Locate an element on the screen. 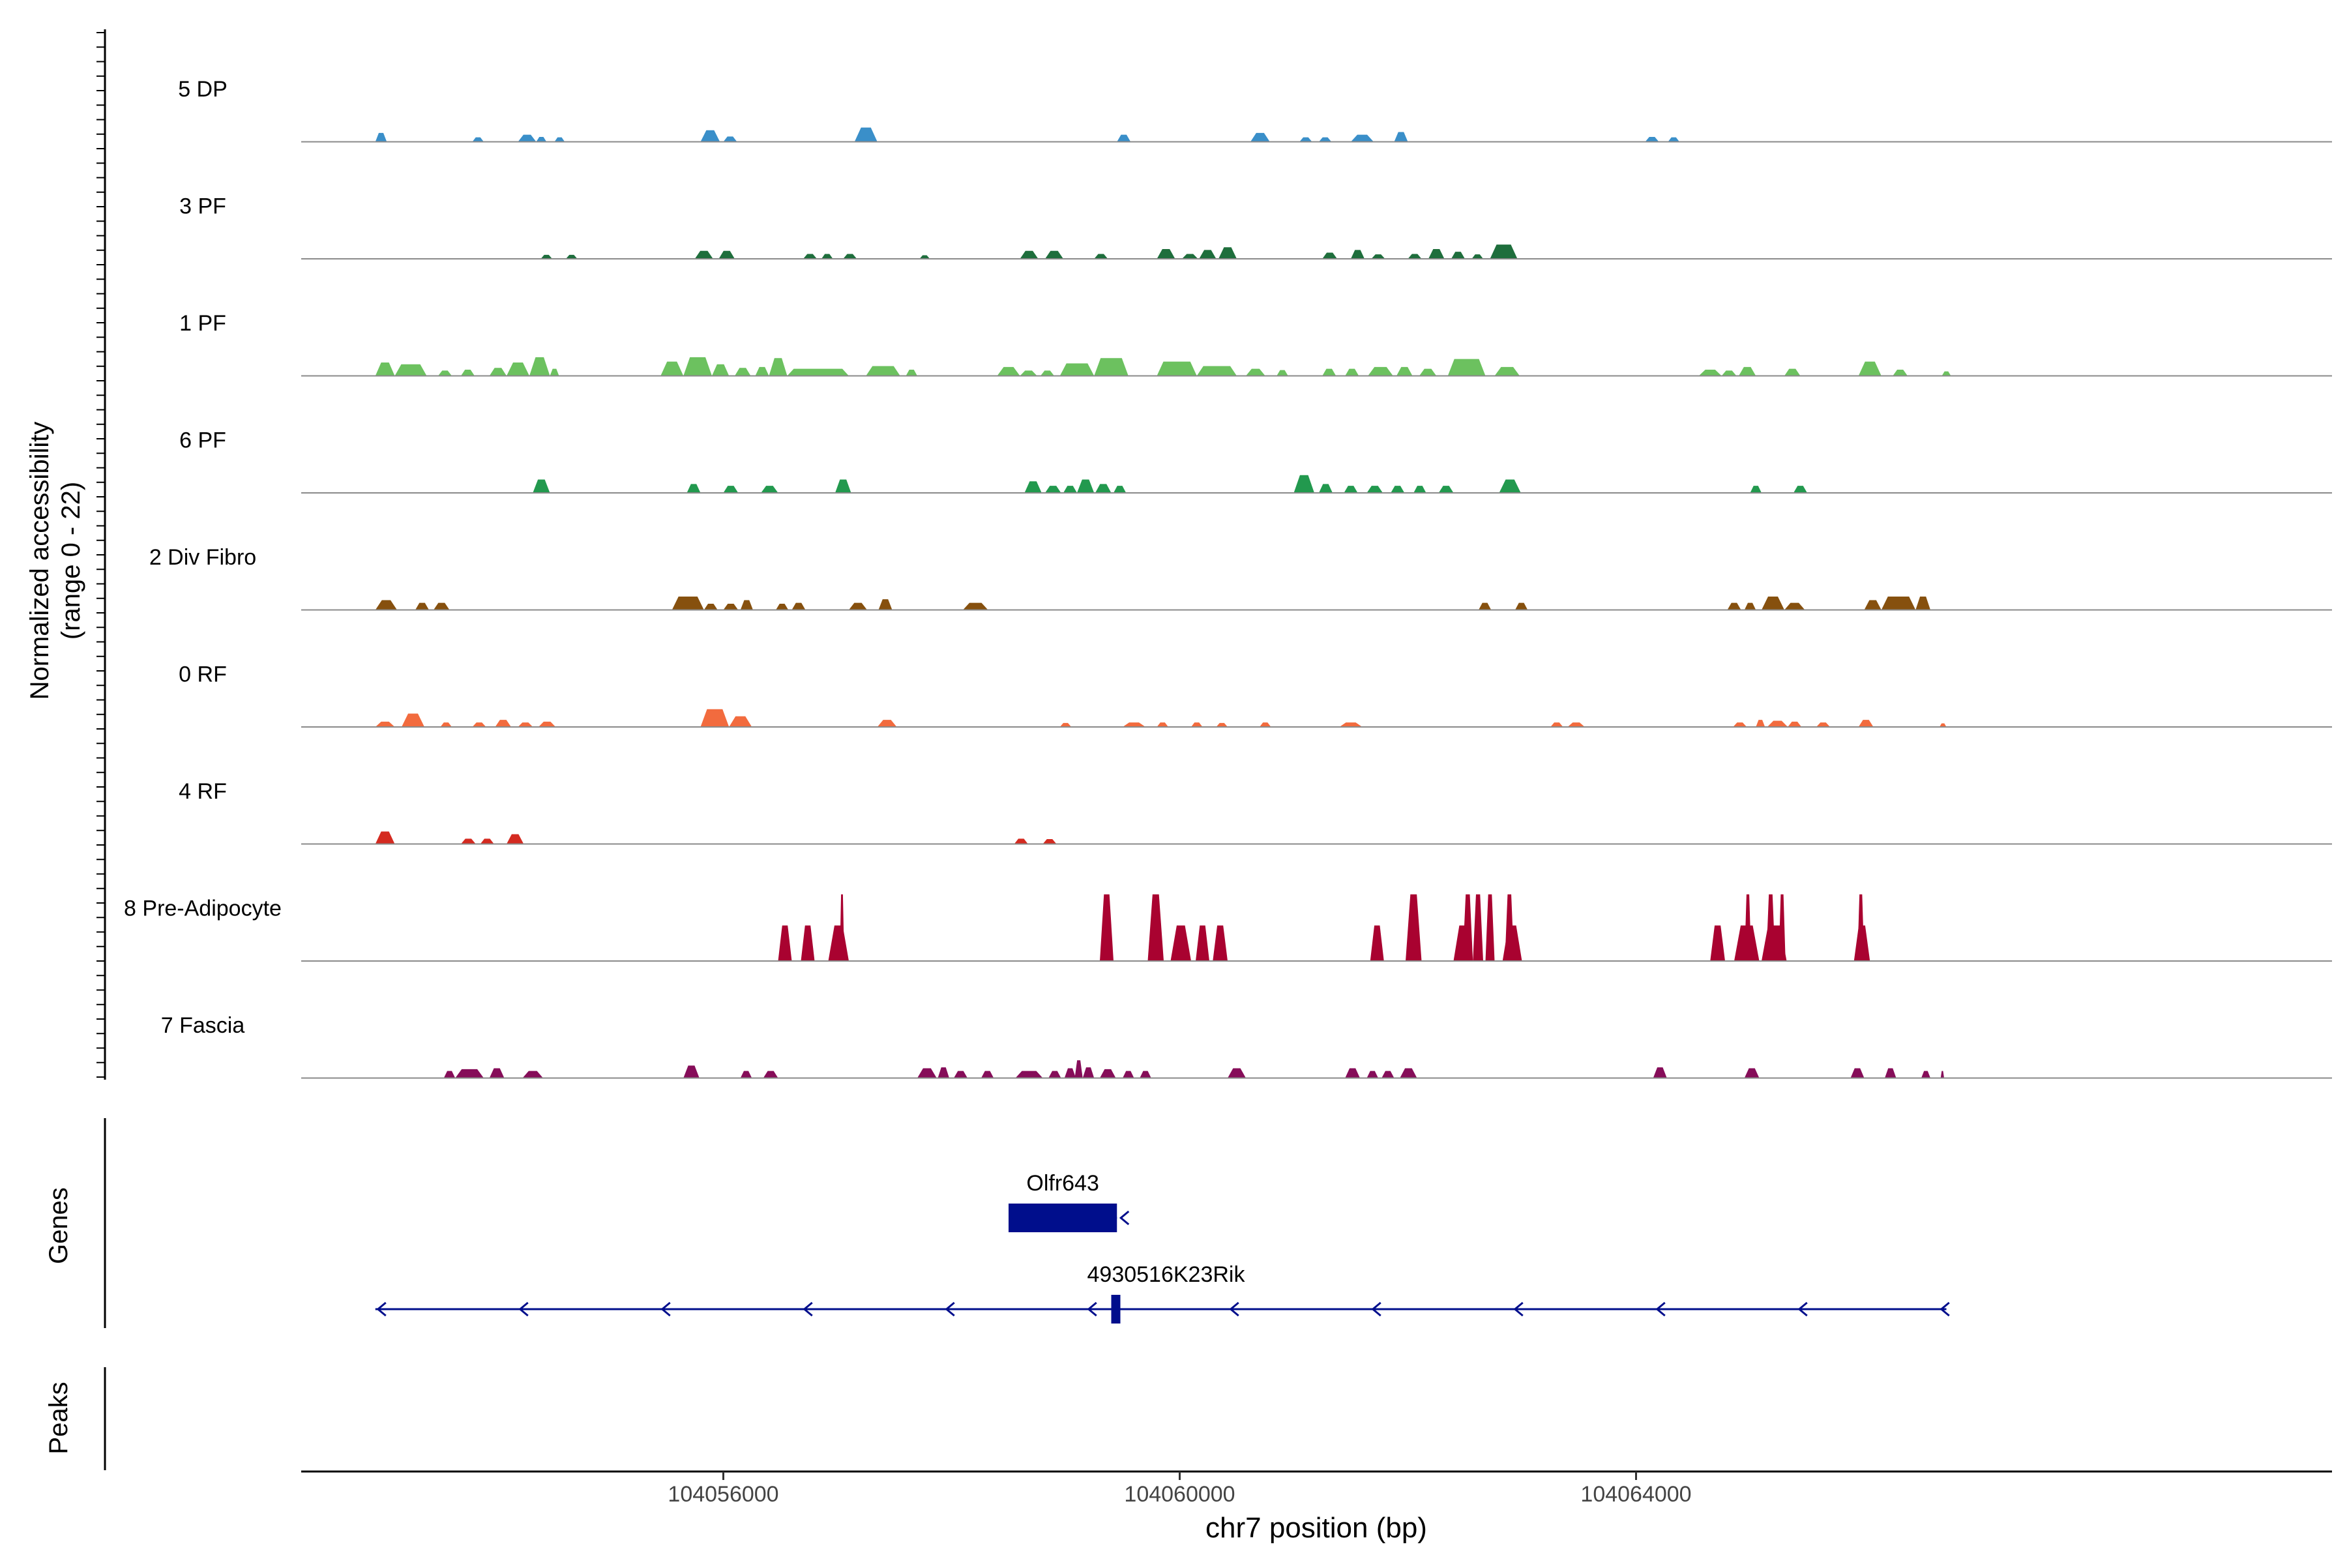  coverage-track: 6 PF is located at coordinates (1255, 461).